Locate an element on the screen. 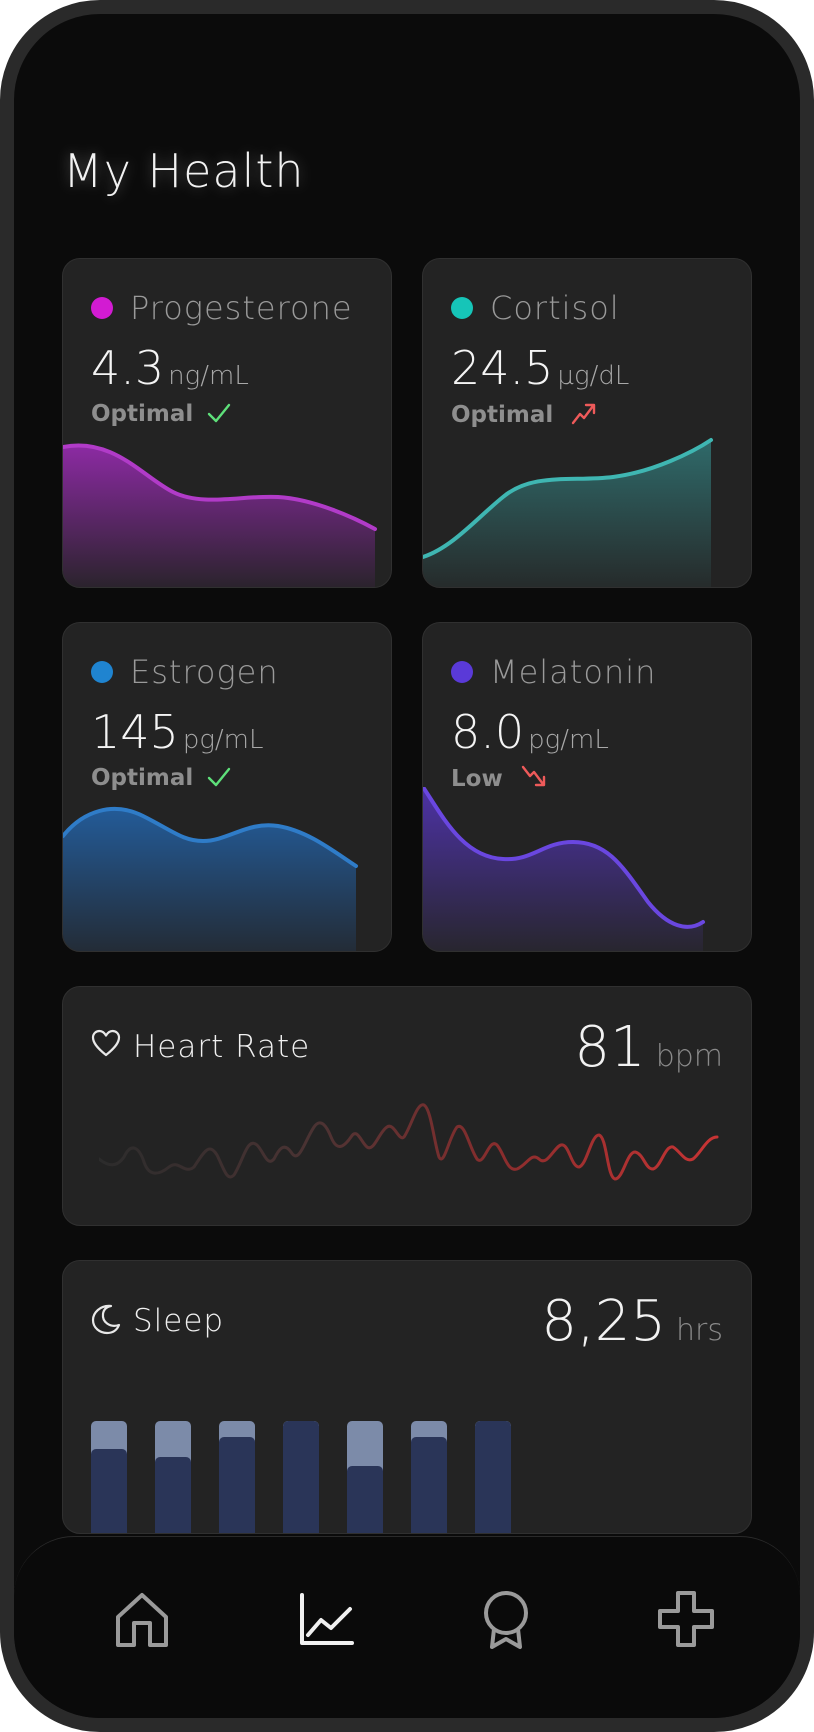  estrogen-card: Estrogen 145 pg/mL Optimal is located at coordinates (227, 787).